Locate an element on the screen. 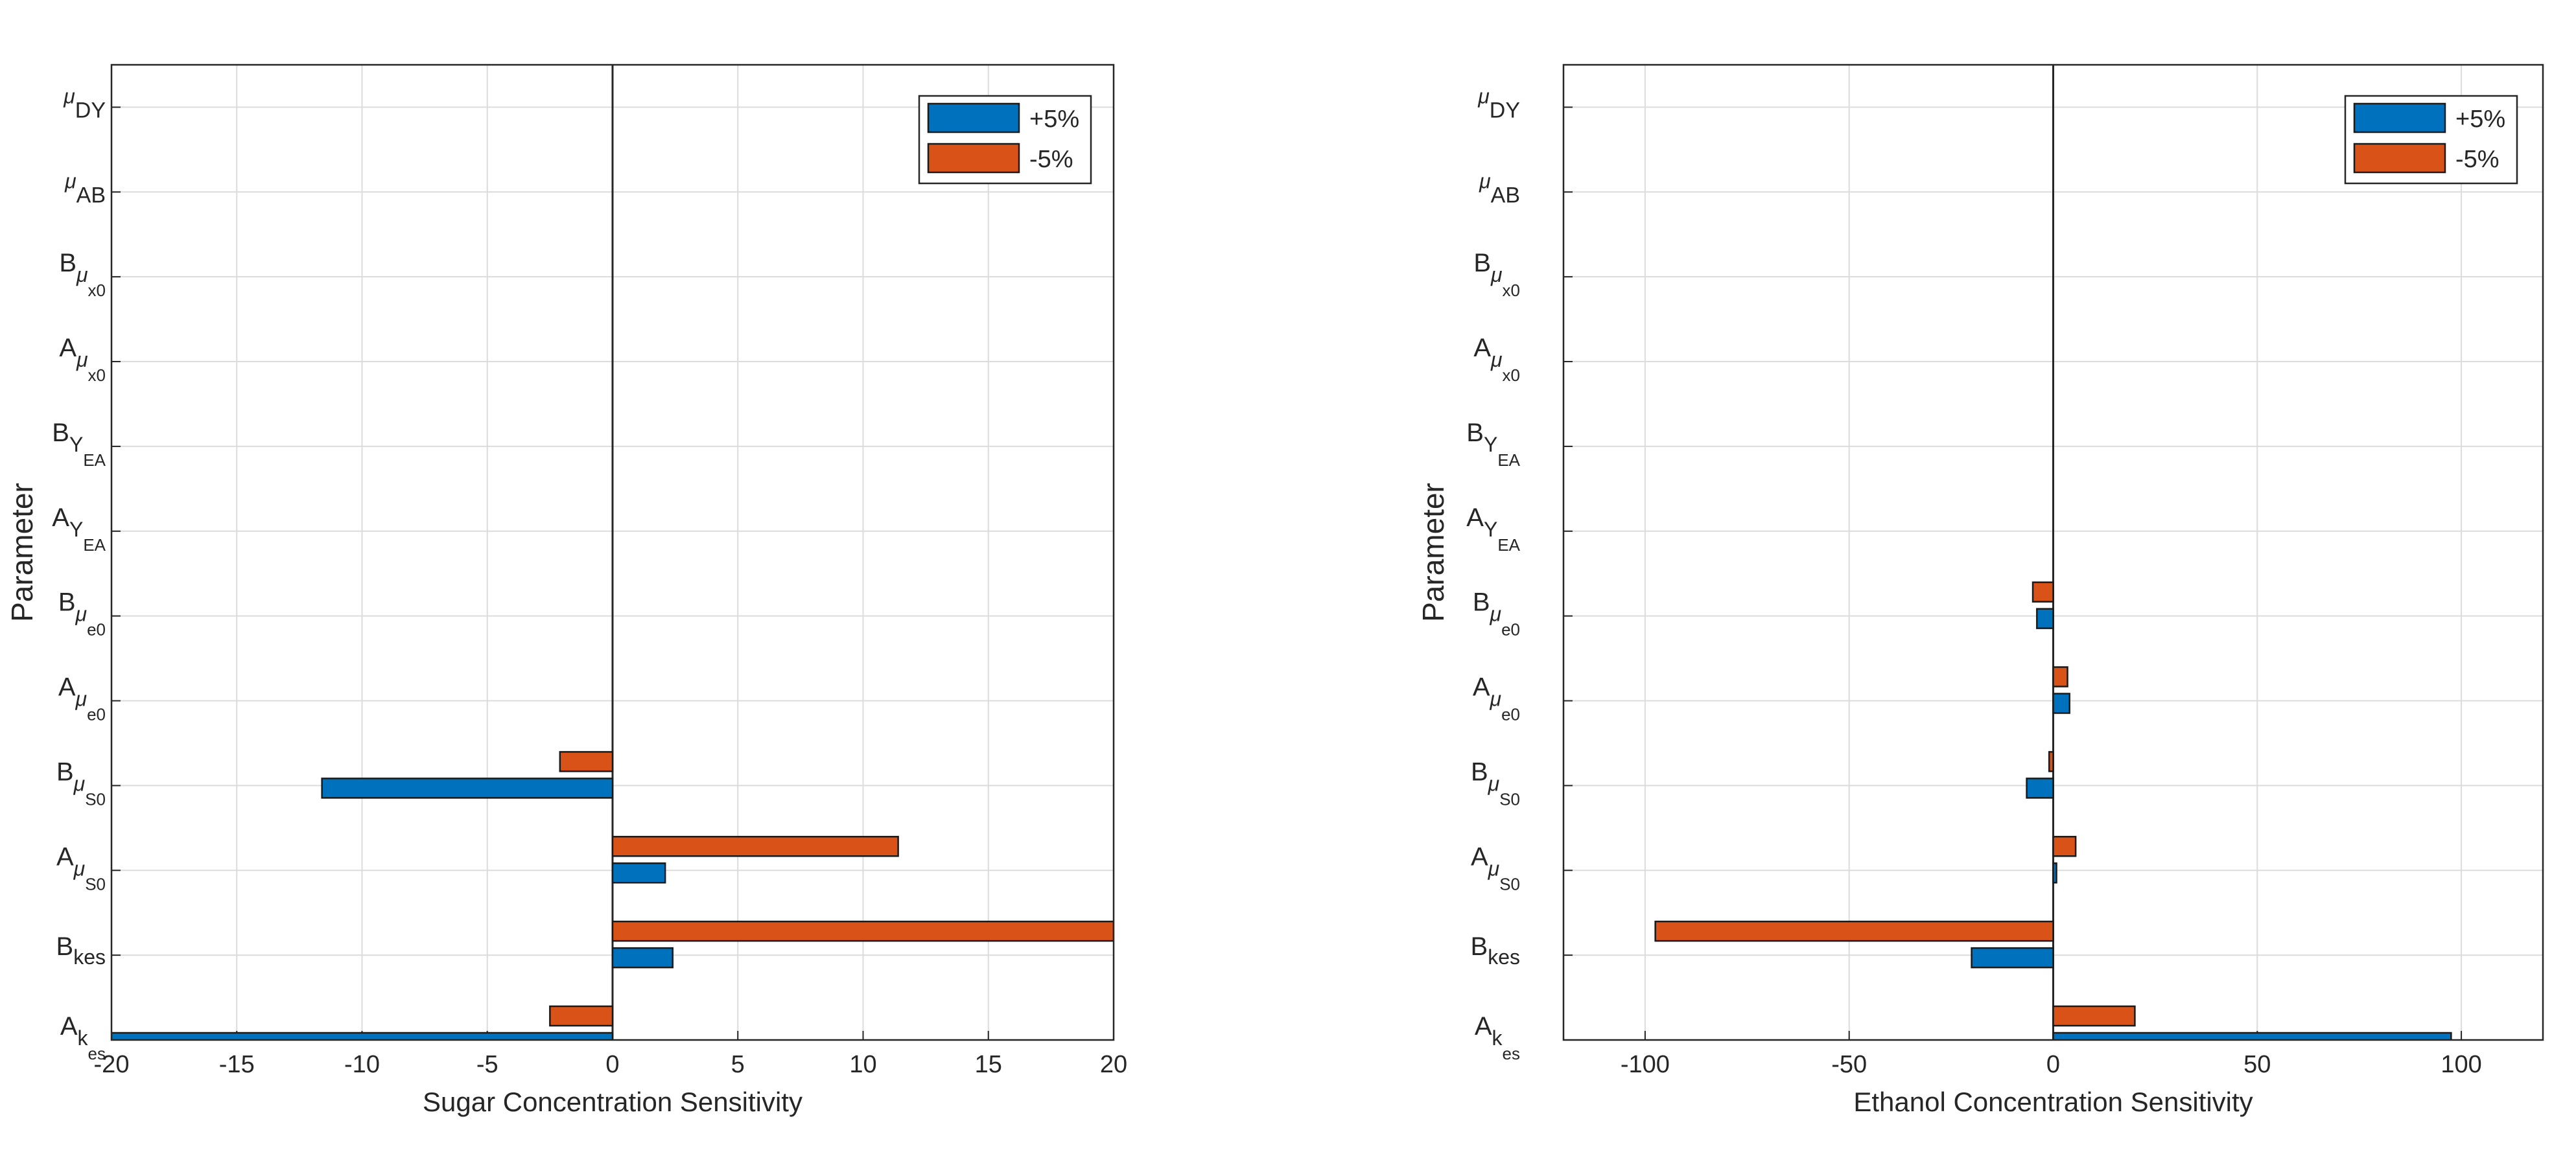  x-tick-label: 10 is located at coordinates (862, 1064).